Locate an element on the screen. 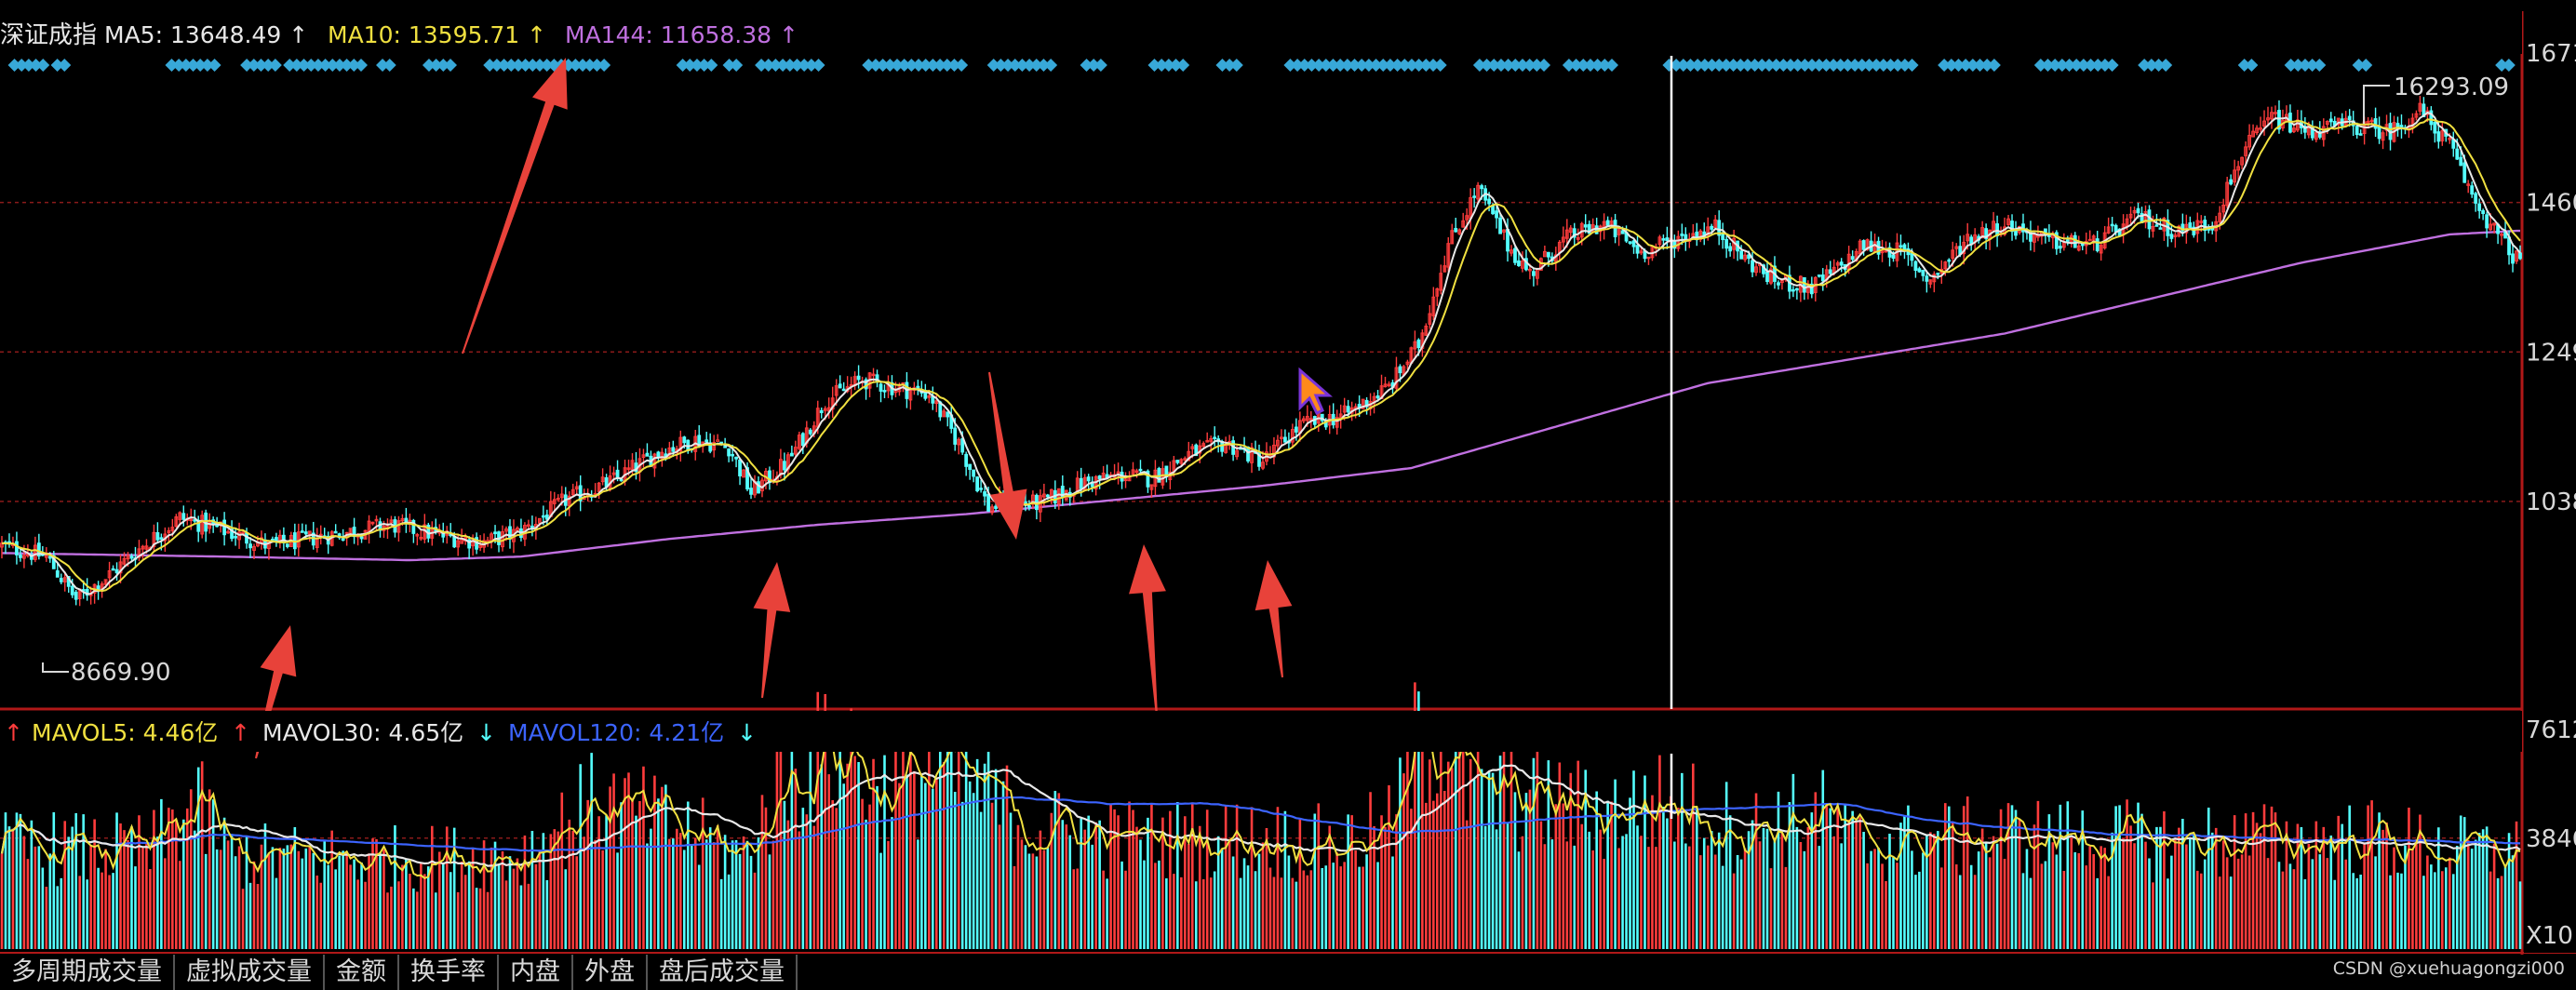 The width and height of the screenshot is (2576, 990). volume-tab-5: 外盘 is located at coordinates (610, 972).